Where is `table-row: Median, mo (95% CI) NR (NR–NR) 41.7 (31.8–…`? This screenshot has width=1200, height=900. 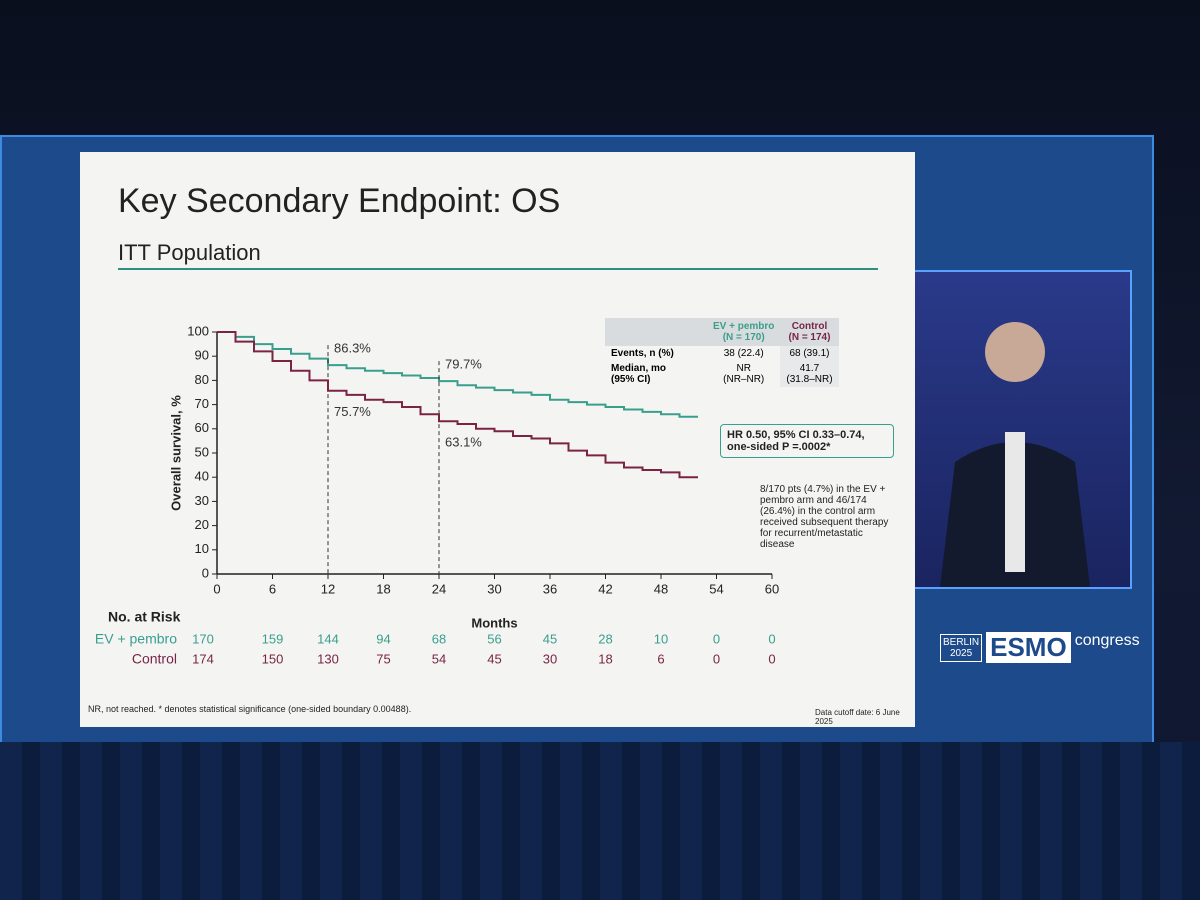
table-row: Median, mo (95% CI) NR (NR–NR) 41.7 (31.8–… is located at coordinates (722, 374).